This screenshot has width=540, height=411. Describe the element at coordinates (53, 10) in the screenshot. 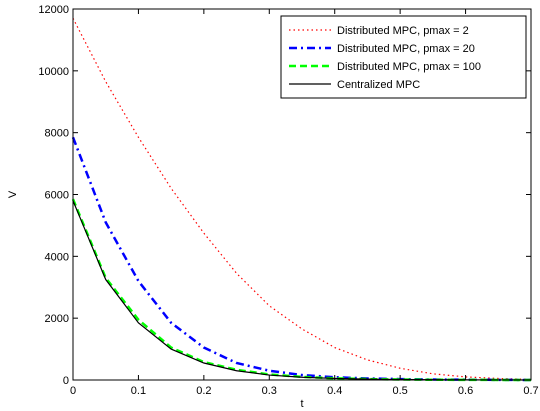

I see `y-tick-label: 12000` at that location.